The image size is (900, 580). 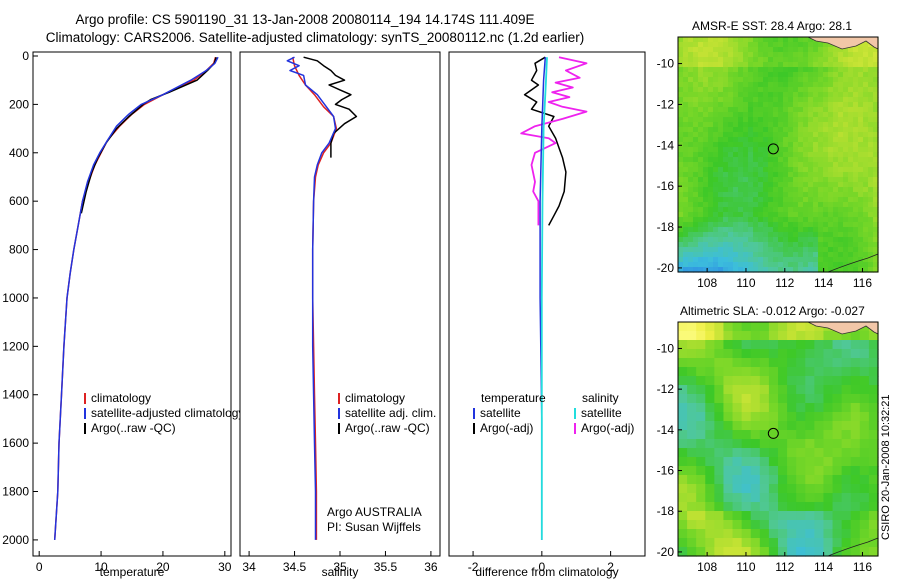 What do you see at coordinates (554, 141) in the screenshot?
I see `diff-sal-argo-line` at bounding box center [554, 141].